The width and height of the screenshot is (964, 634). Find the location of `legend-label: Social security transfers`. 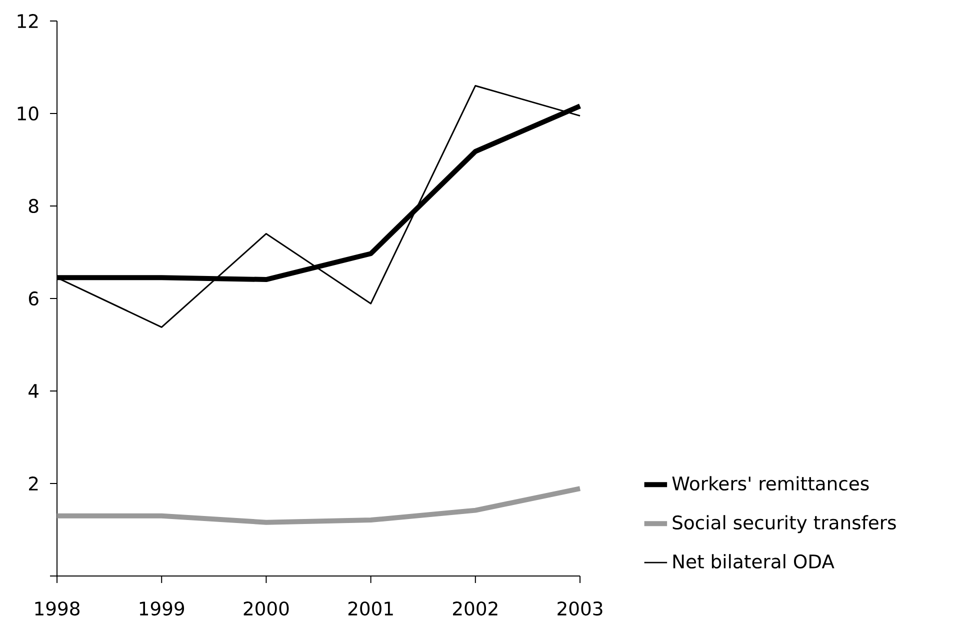

legend-label: Social security transfers is located at coordinates (784, 524).